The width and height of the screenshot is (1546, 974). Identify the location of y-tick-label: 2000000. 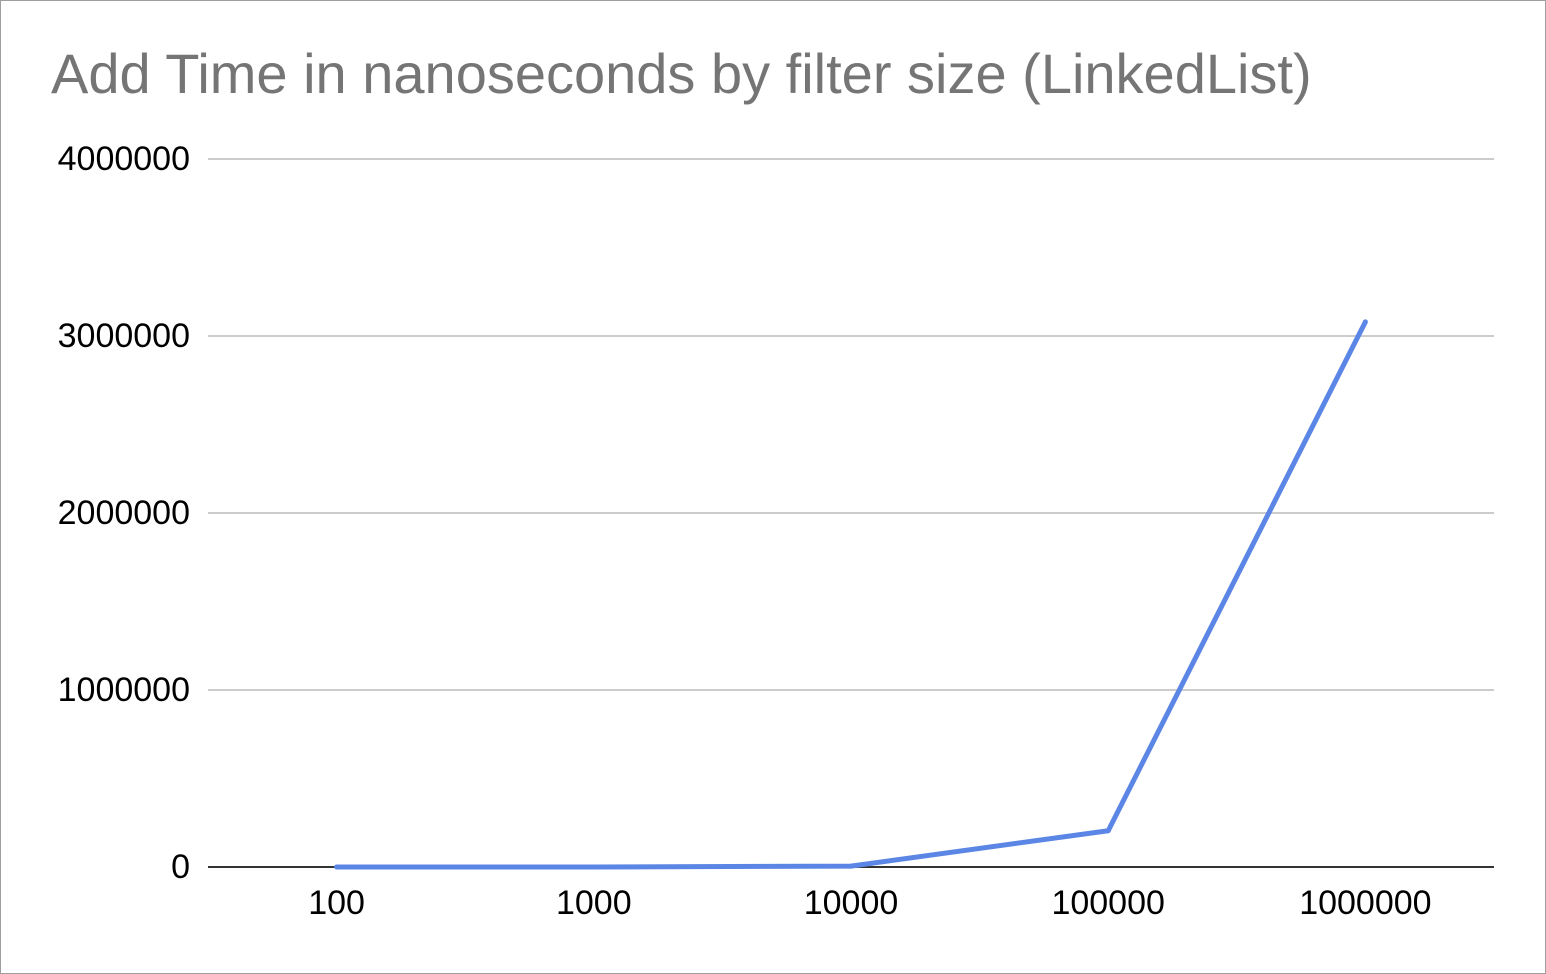
(124, 513).